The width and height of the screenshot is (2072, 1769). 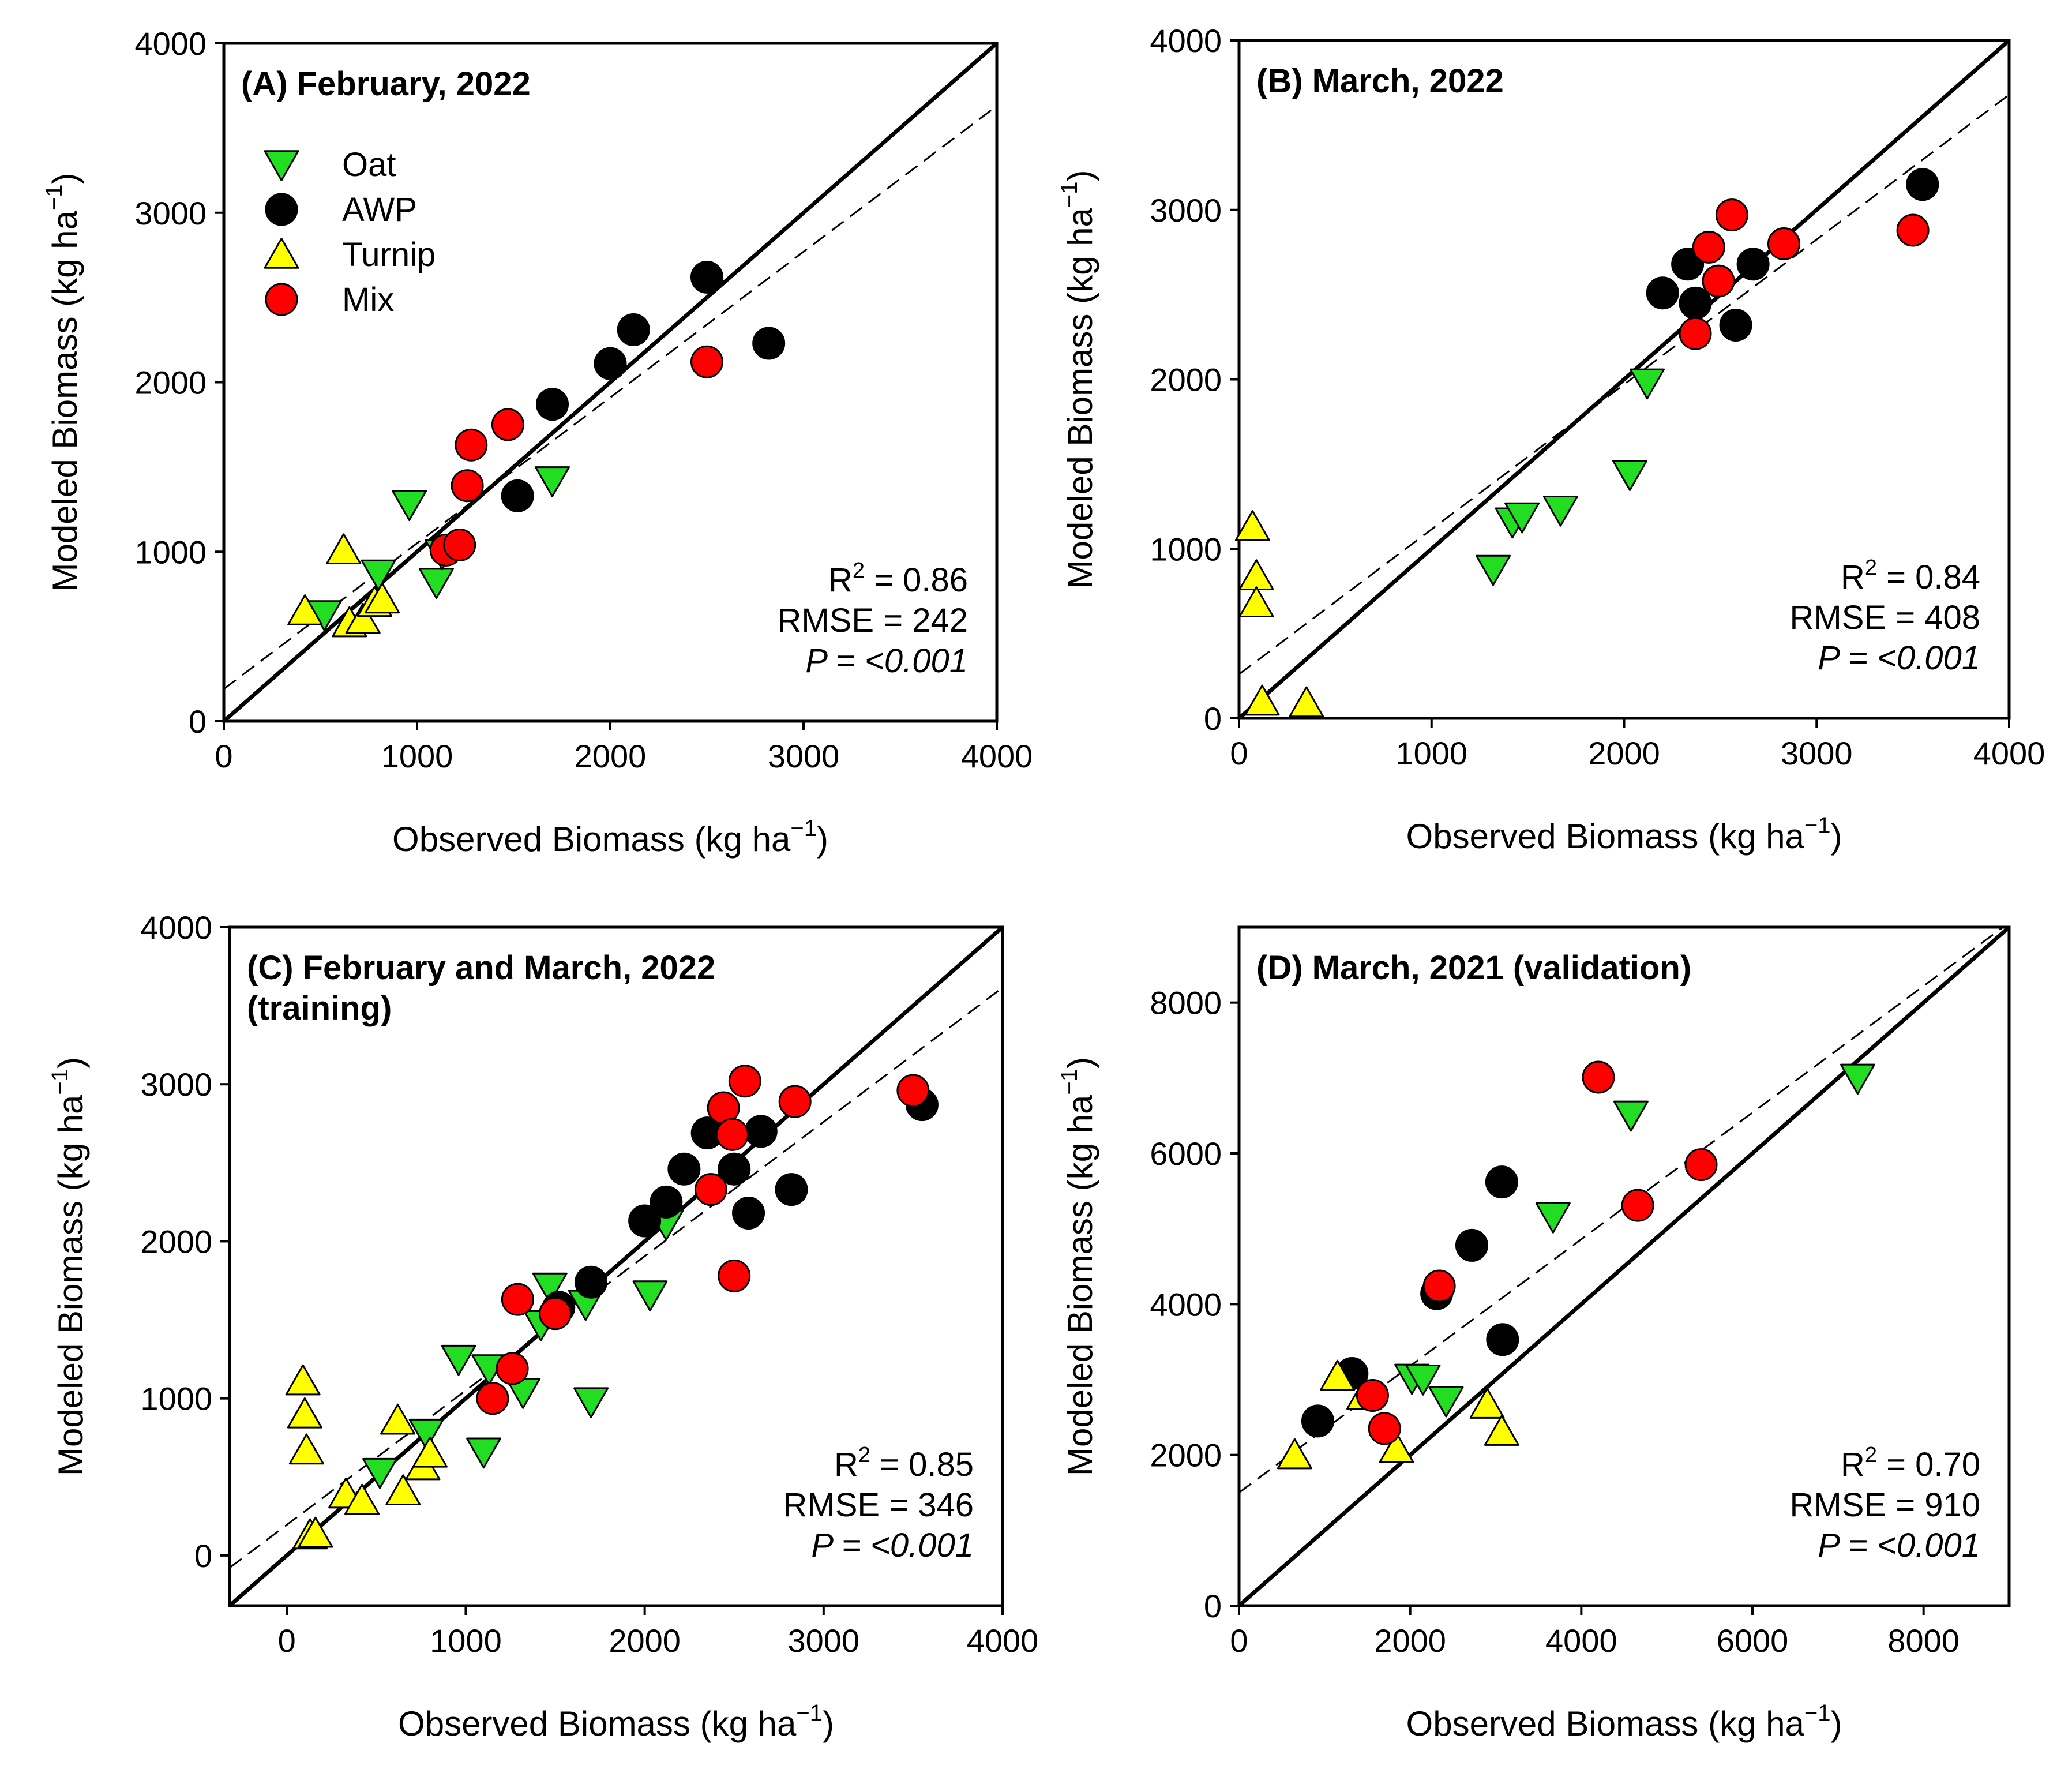 What do you see at coordinates (417, 756) in the screenshot?
I see `x-tick-label: 1000` at bounding box center [417, 756].